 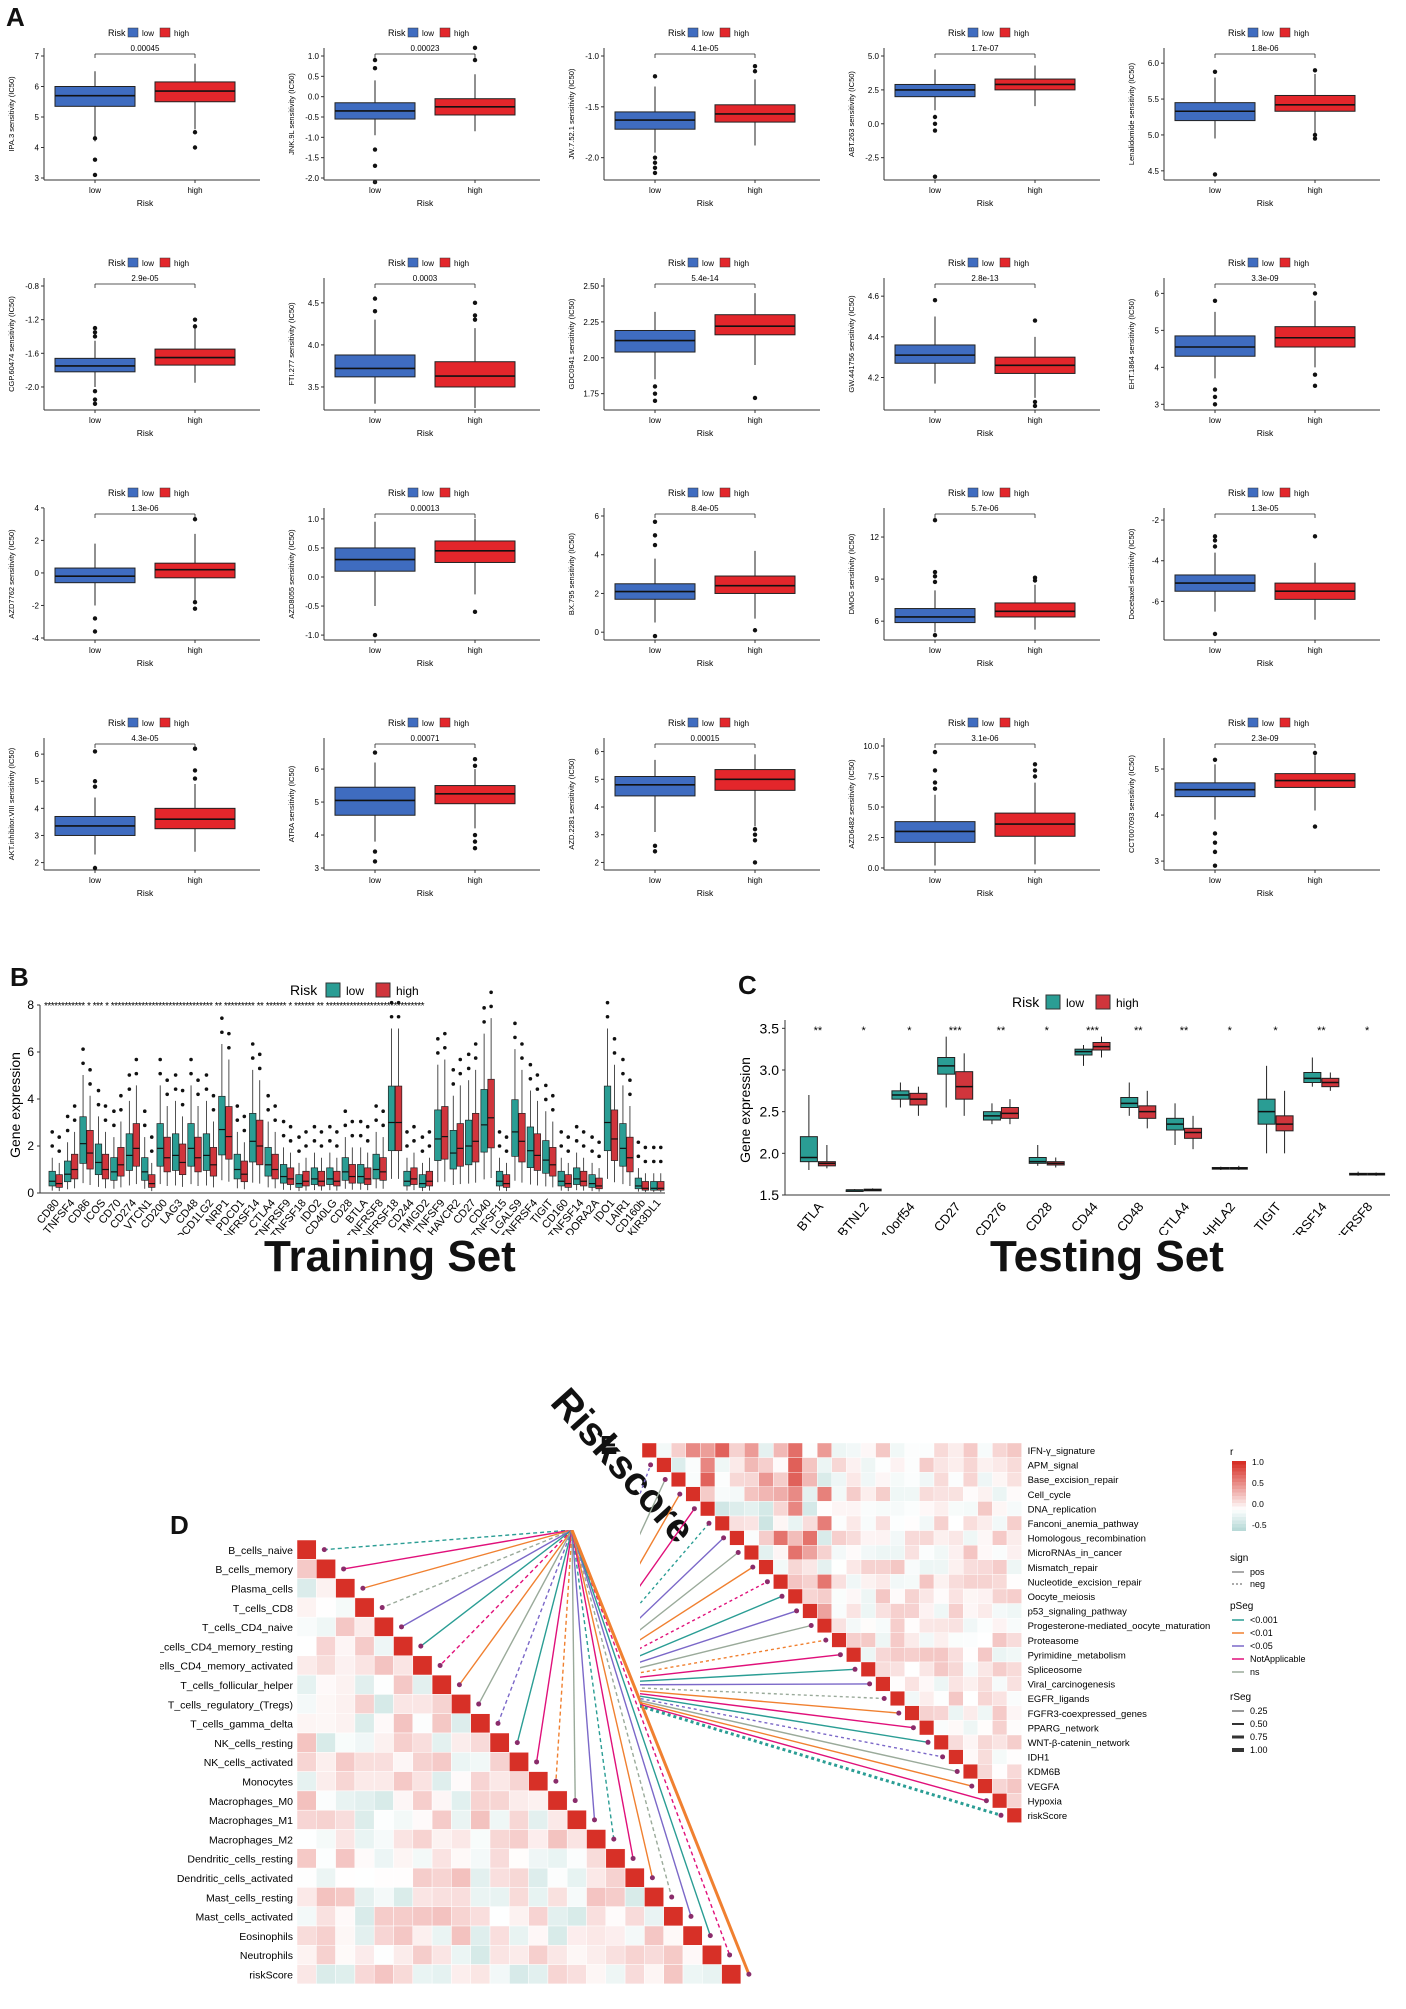 I want to click on y-tick-label: -0.5, so click(x=312, y=117).